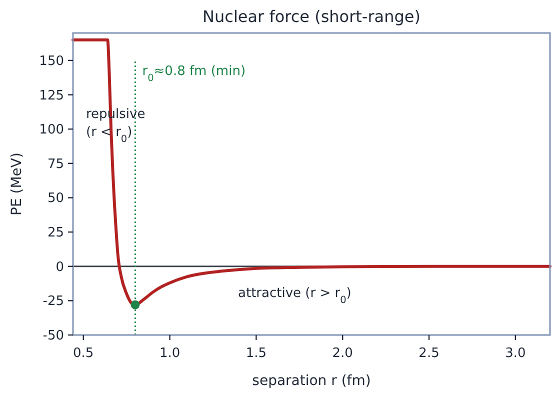 The height and width of the screenshot is (398, 559). What do you see at coordinates (295, 296) in the screenshot?
I see `annotation: attractive (r > r$_{0}$)` at bounding box center [295, 296].